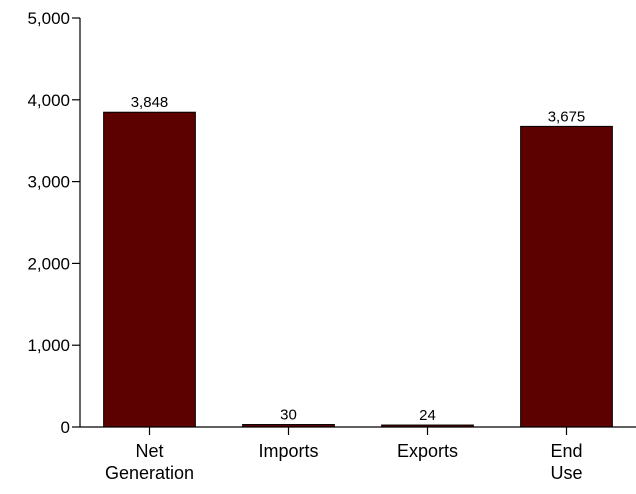  What do you see at coordinates (48, 100) in the screenshot?
I see `y-tick-label: 4,000` at bounding box center [48, 100].